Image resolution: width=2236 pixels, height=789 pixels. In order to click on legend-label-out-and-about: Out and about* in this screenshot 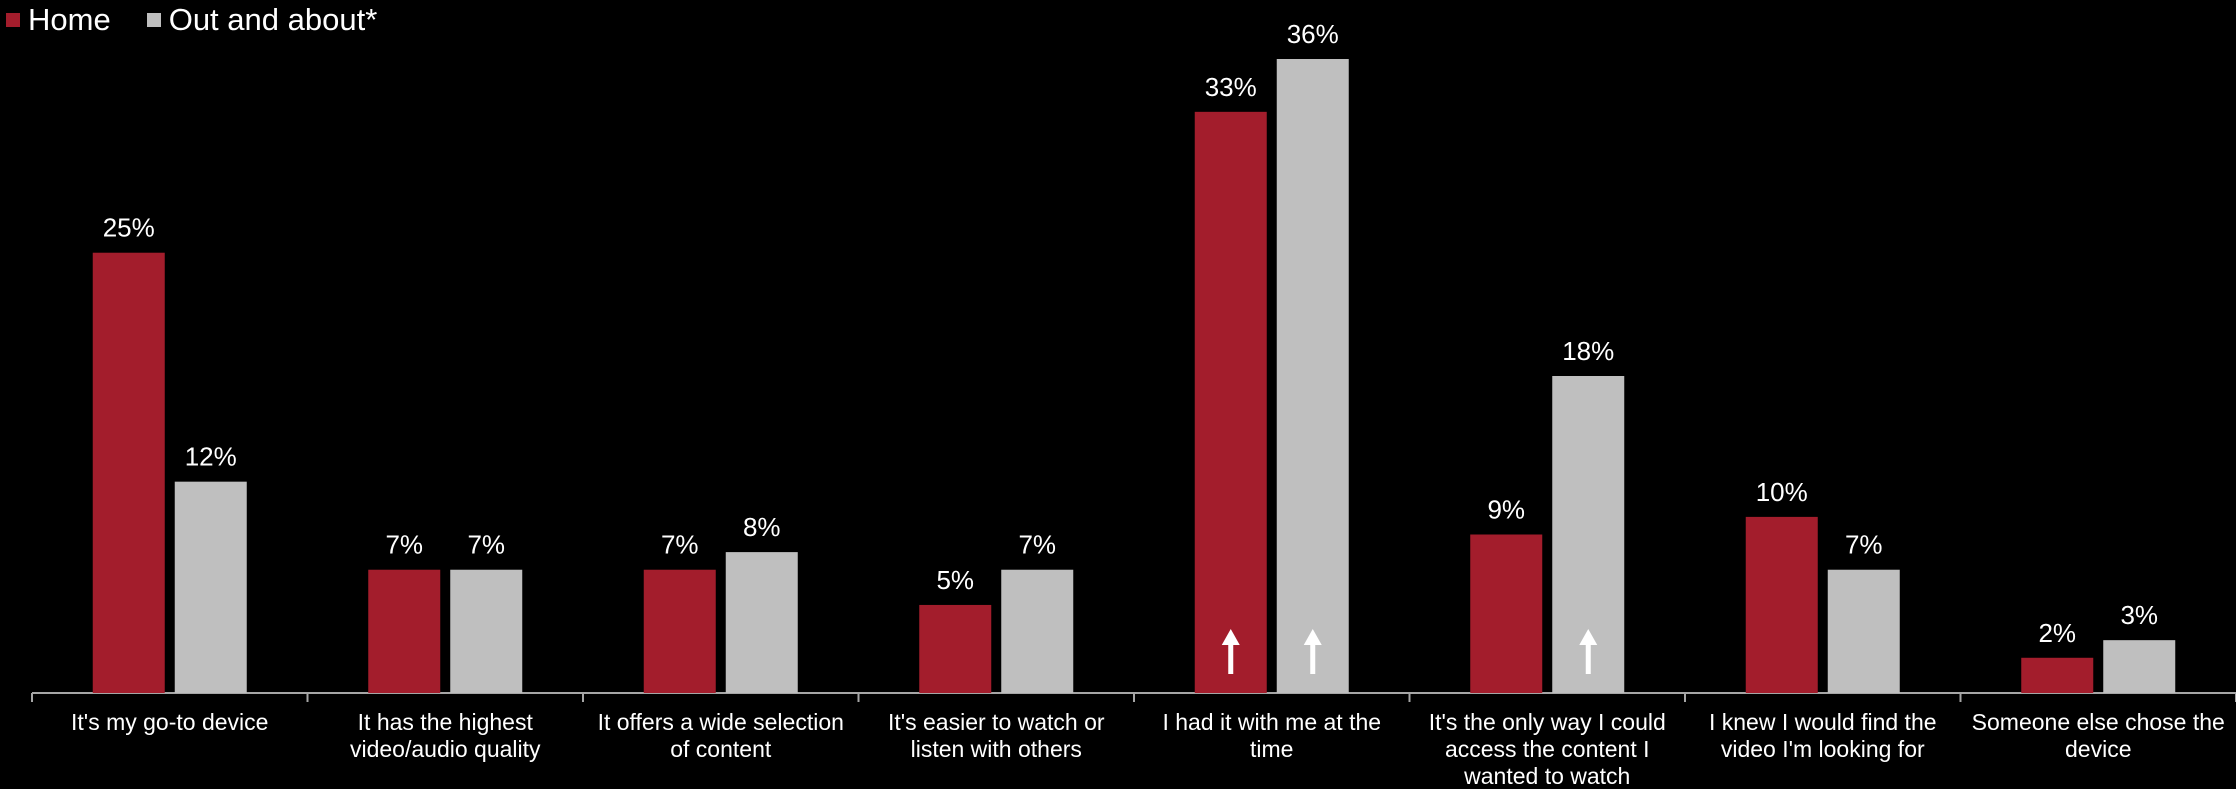, I will do `click(273, 19)`.